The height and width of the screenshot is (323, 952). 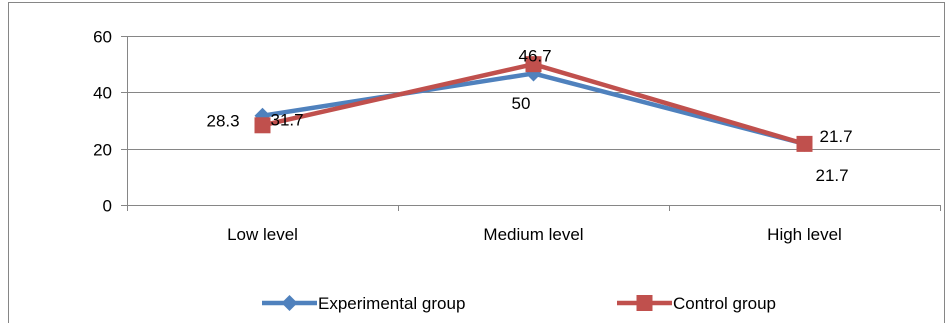 I want to click on data-label: 50, so click(x=521, y=103).